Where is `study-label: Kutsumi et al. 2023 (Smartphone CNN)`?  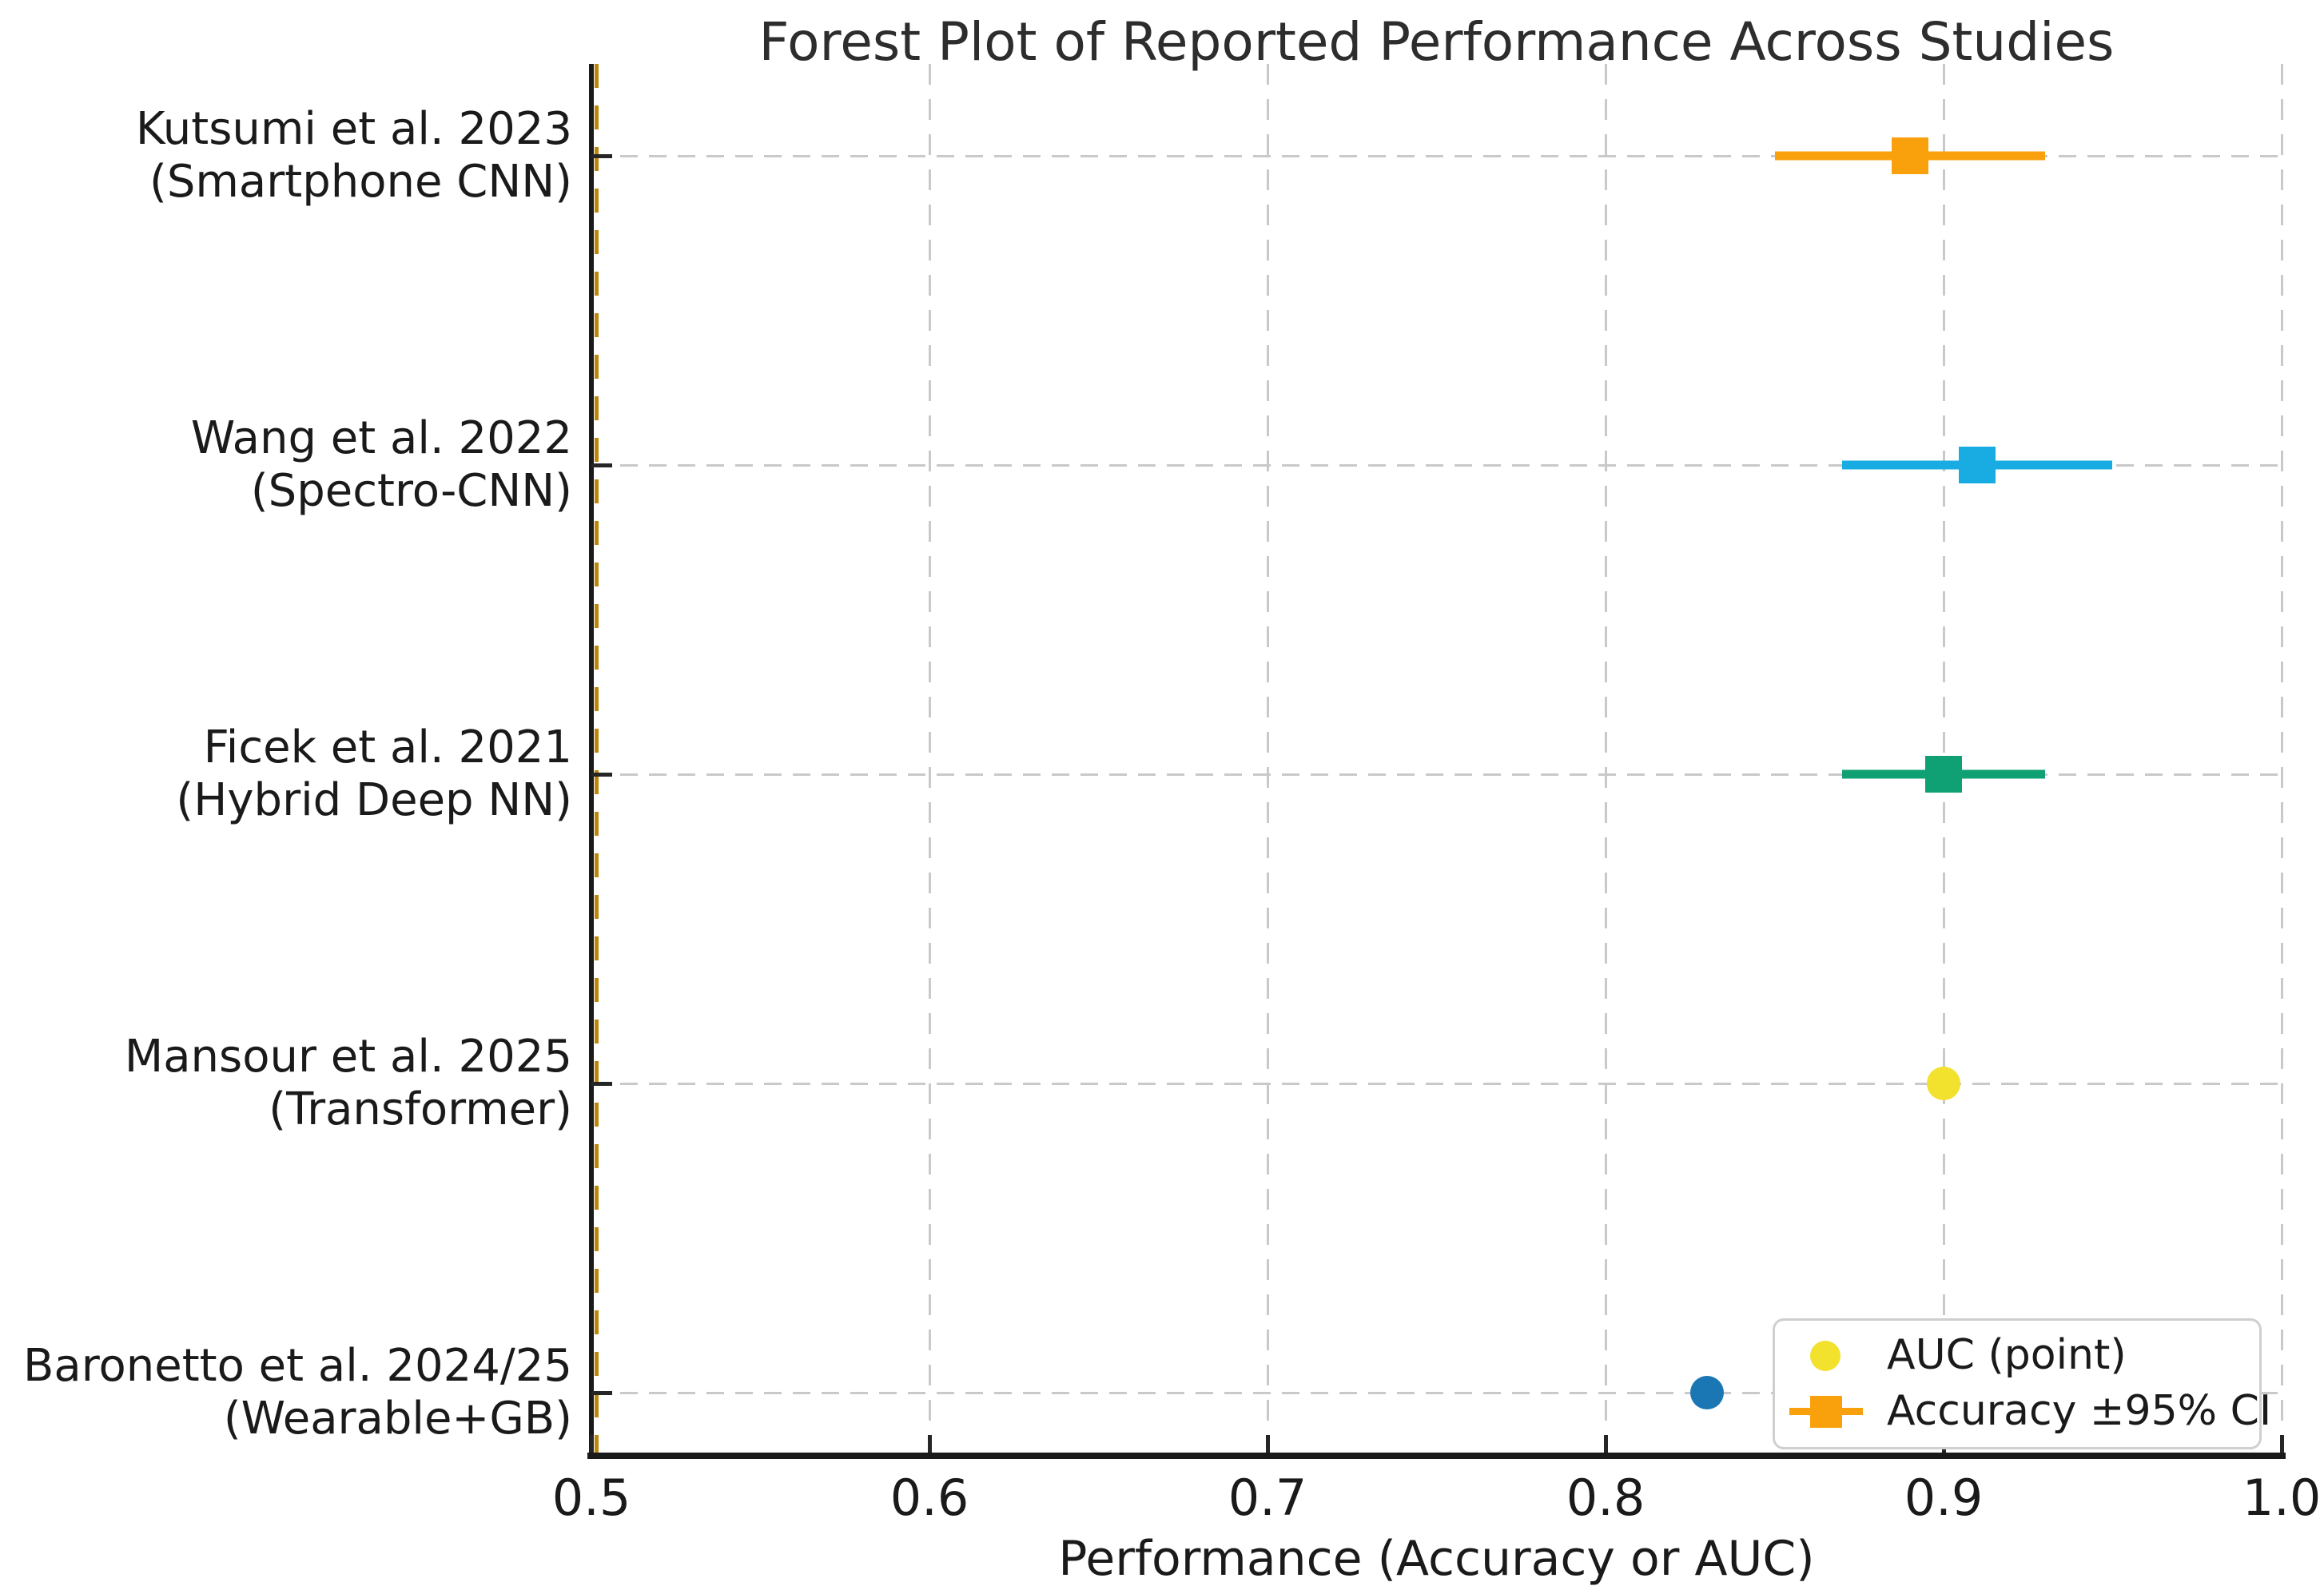
study-label: Kutsumi et al. 2023 (Smartphone CNN) is located at coordinates (353, 155).